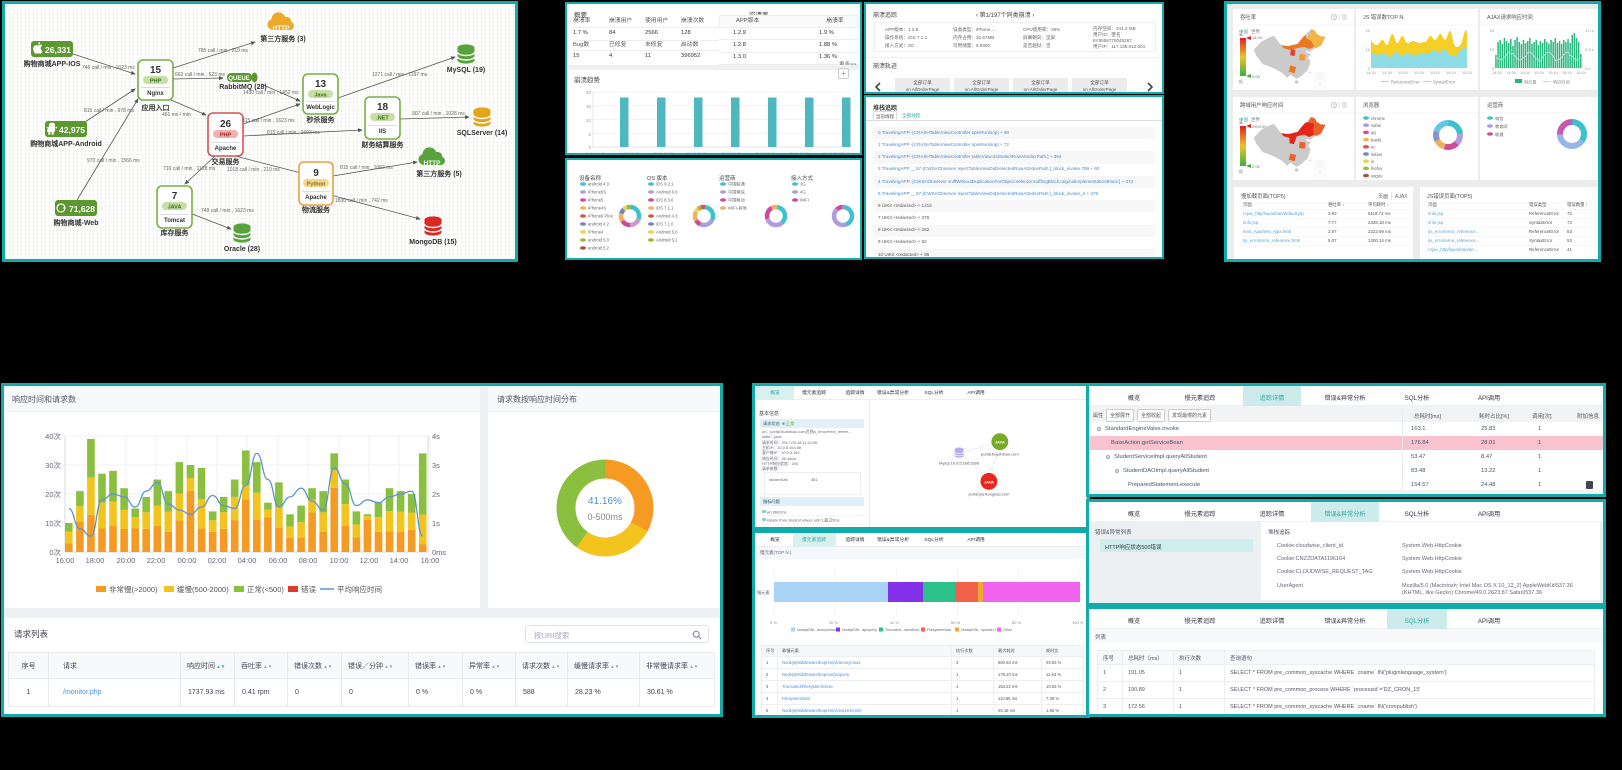 This screenshot has height=770, width=1622. I want to click on svg-text: 05.04 02:00, so click(799, 153).